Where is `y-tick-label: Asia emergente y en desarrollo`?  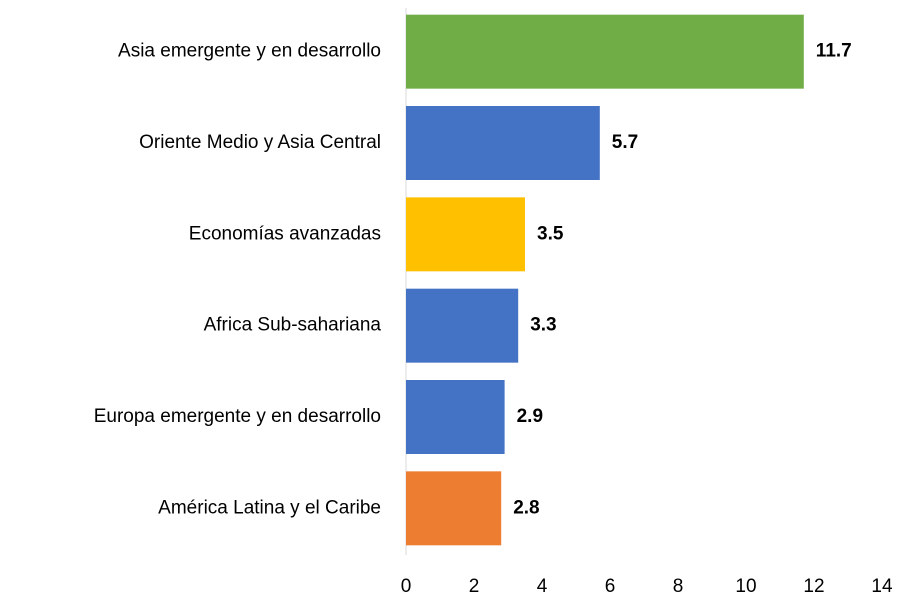 y-tick-label: Asia emergente y en desarrollo is located at coordinates (249, 51).